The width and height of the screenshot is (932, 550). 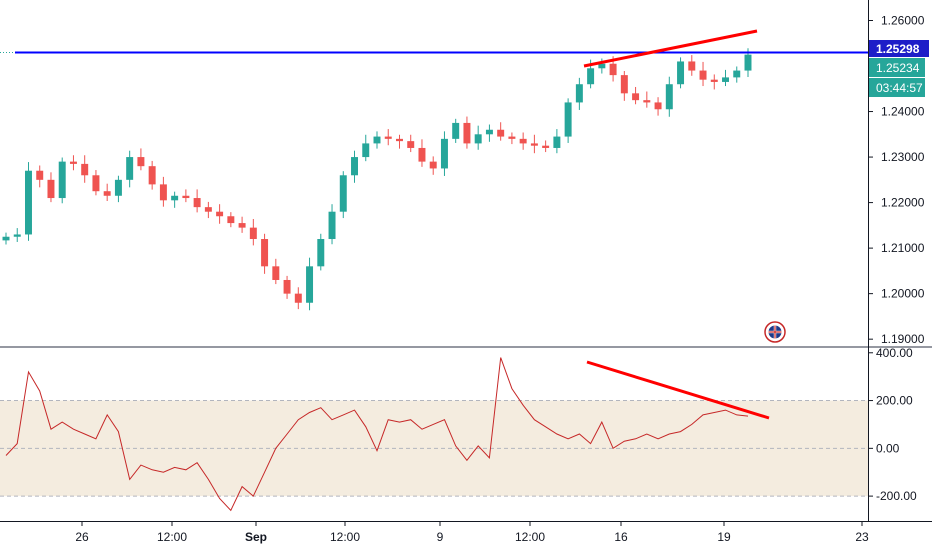 I want to click on horizontal-line-price-tag: 1.25298, so click(x=899, y=48).